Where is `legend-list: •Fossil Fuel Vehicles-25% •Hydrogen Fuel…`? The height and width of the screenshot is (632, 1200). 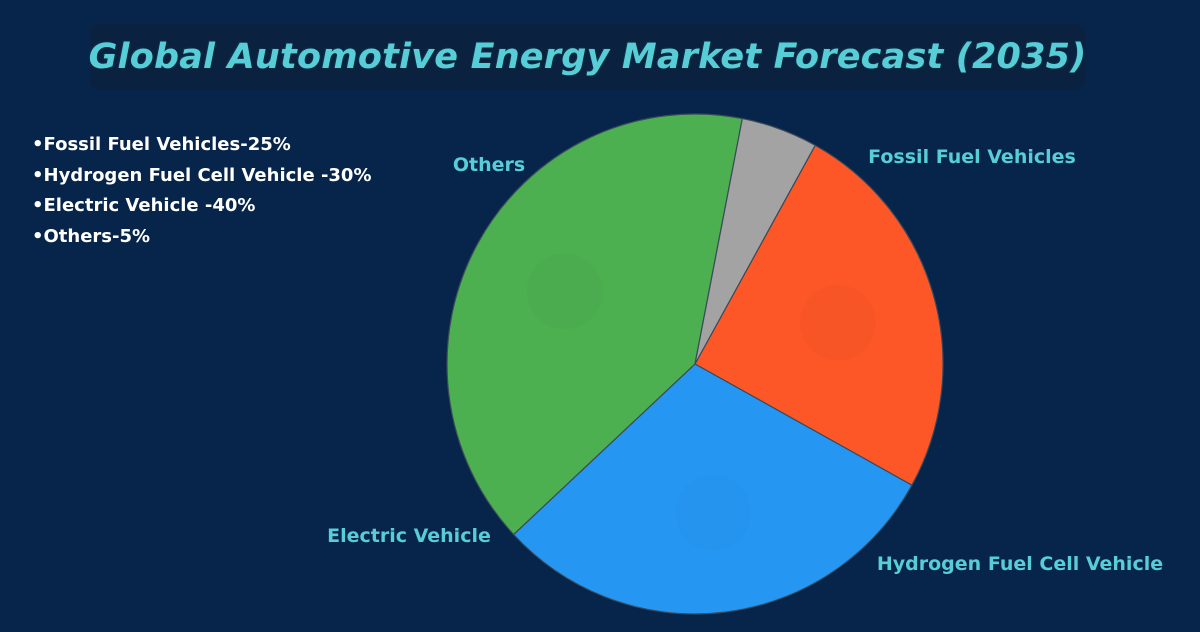 legend-list: •Fossil Fuel Vehicles-25% •Hydrogen Fuel… is located at coordinates (202, 191).